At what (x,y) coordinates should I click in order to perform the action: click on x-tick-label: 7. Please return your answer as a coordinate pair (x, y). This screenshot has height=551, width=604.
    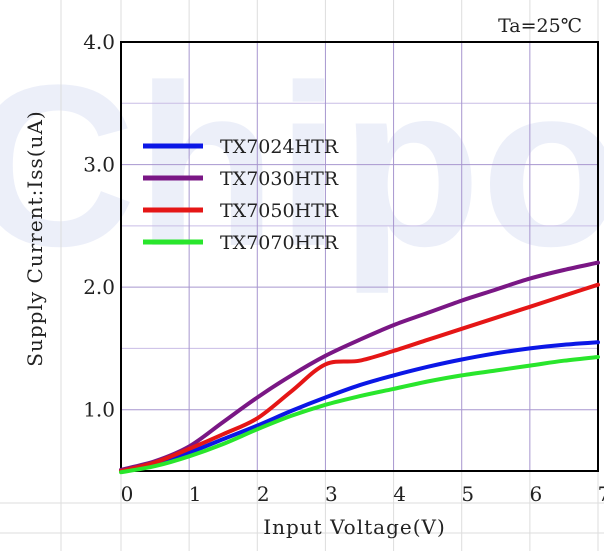
    Looking at the image, I should click on (601, 494).